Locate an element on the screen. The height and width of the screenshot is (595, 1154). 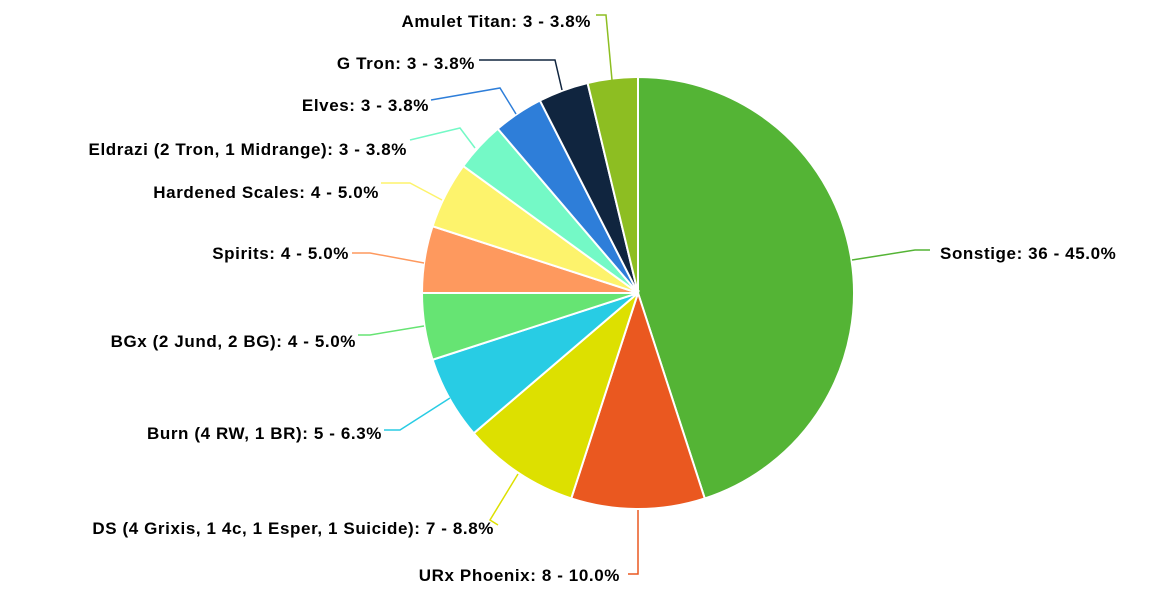
slice-label-hardened-scales: Hardened Scales: 4 - 5.0% is located at coordinates (266, 192).